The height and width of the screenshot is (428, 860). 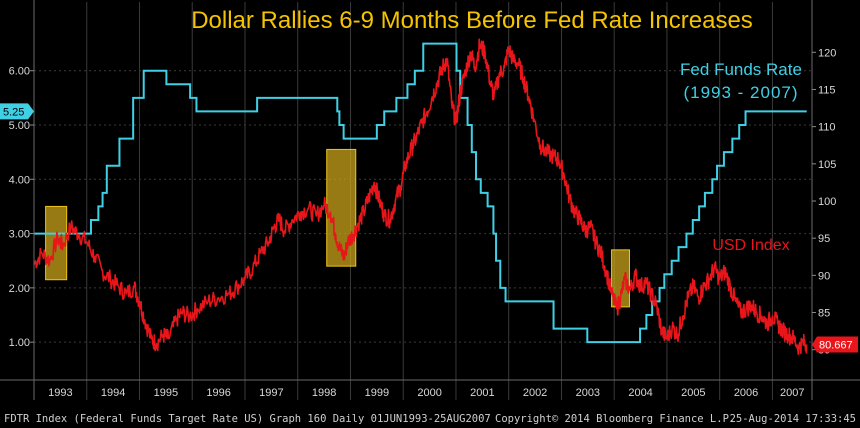 I want to click on left-tick-label: 5.00, so click(x=19, y=126).